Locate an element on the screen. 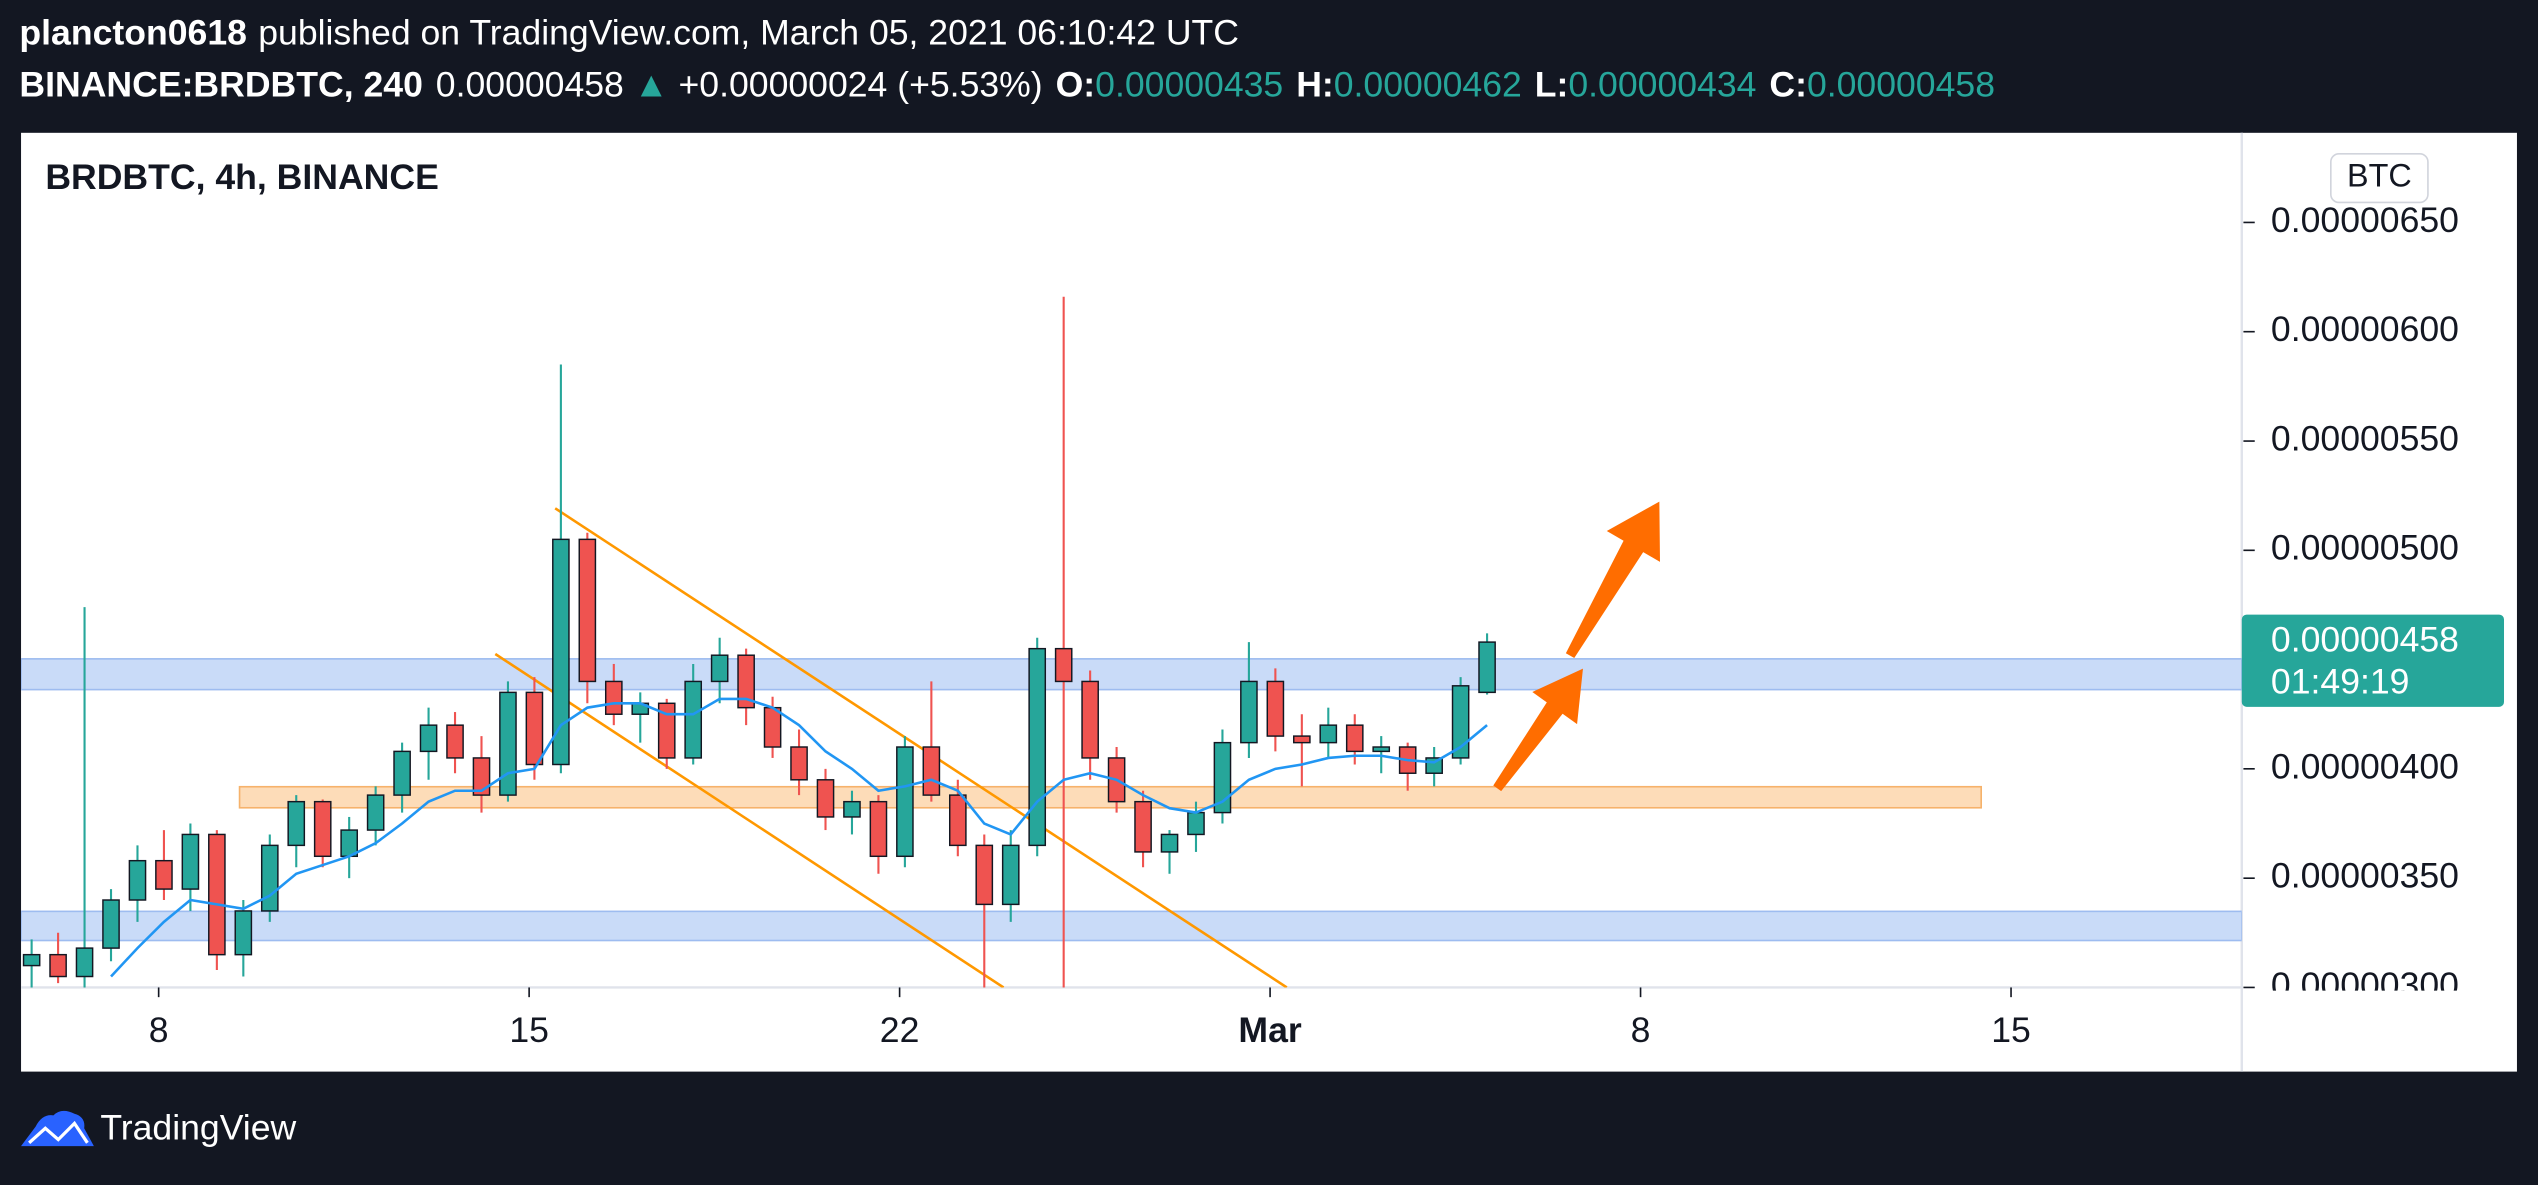  moving-average is located at coordinates (799, 837).